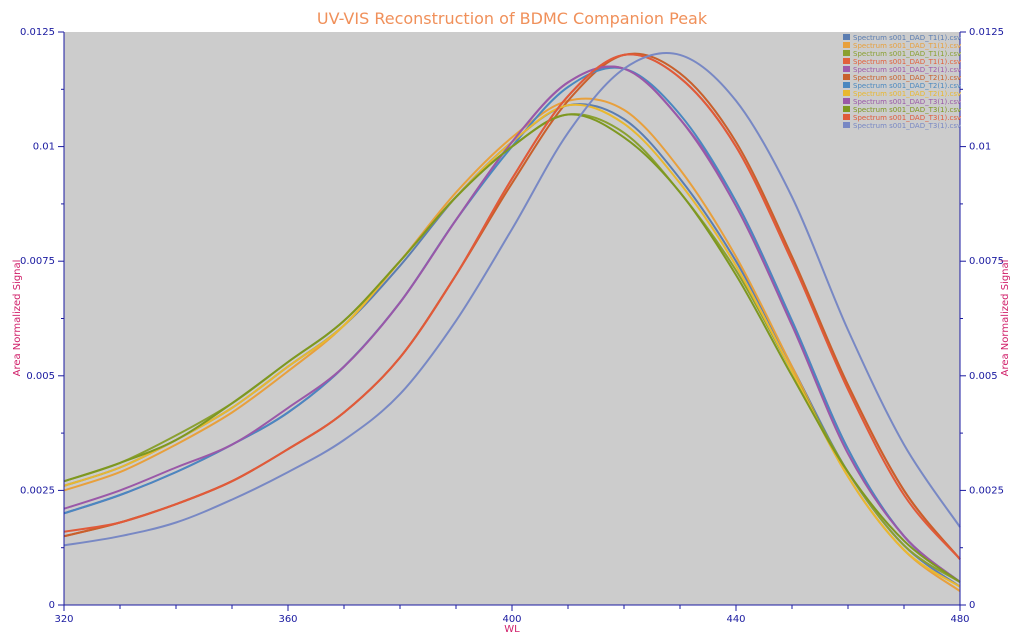  I want to click on y-tick-label: 0.0025, so click(37, 490).